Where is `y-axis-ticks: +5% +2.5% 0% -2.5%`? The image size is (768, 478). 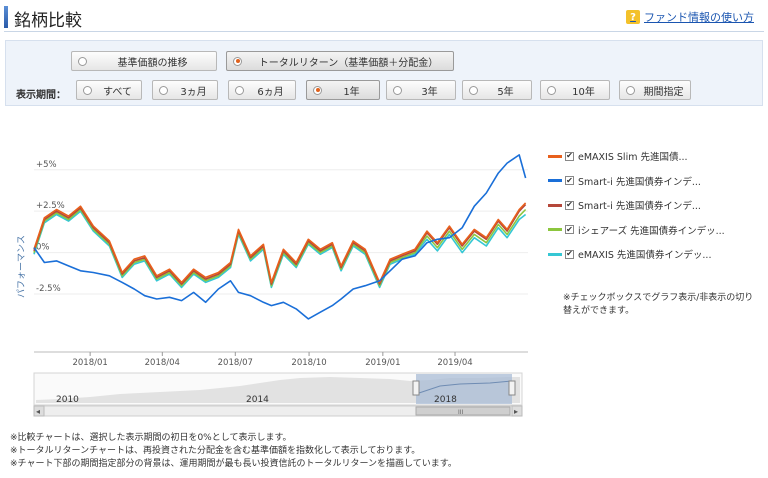 y-axis-ticks: +5% +2.5% 0% -2.5% is located at coordinates (50, 227).